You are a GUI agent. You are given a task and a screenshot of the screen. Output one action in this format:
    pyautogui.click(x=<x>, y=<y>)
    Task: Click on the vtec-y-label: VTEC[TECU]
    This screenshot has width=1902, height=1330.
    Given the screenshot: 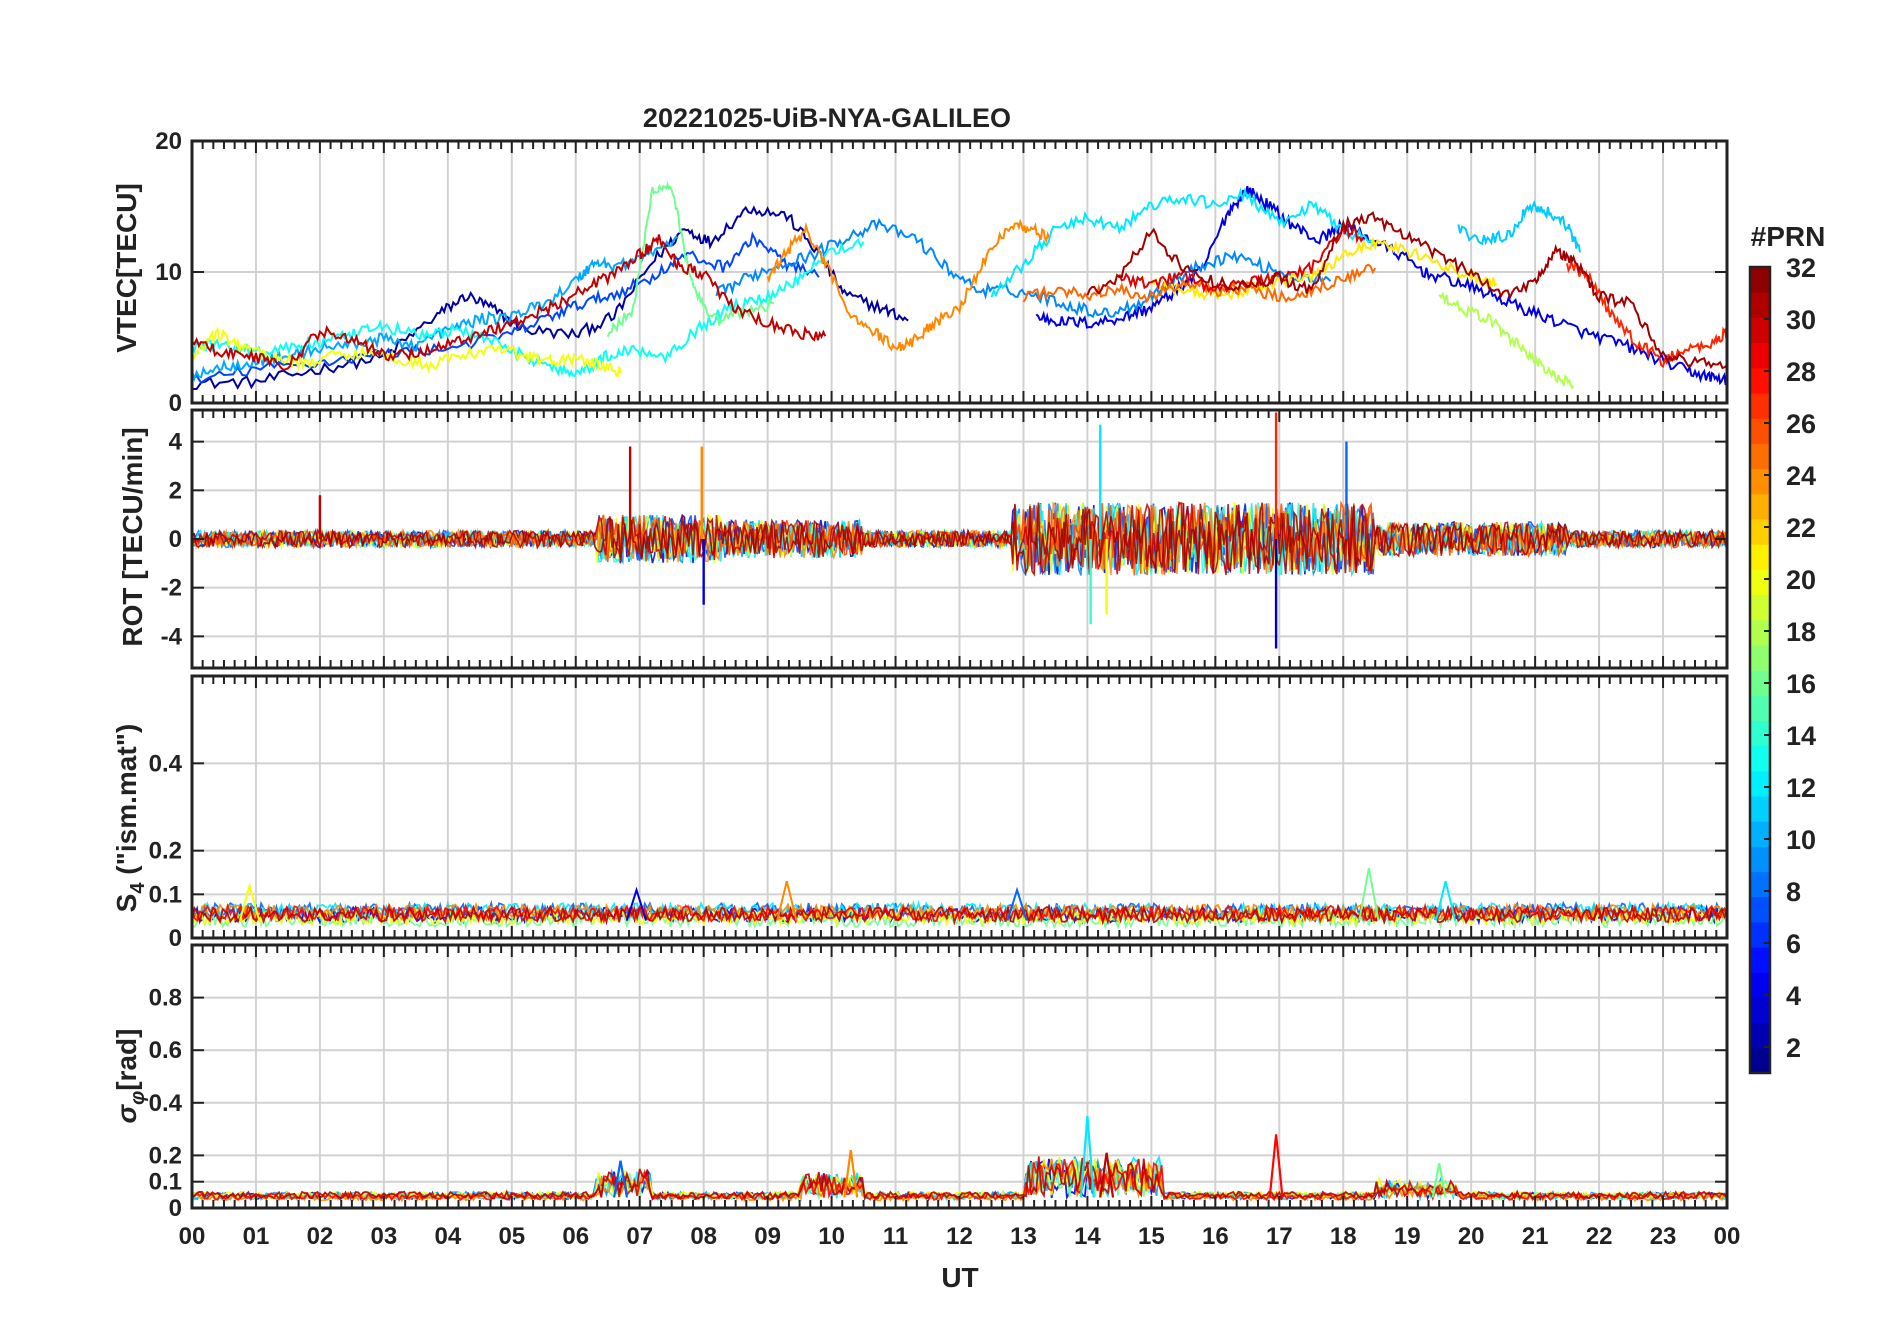 What is the action you would take?
    pyautogui.click(x=126, y=268)
    